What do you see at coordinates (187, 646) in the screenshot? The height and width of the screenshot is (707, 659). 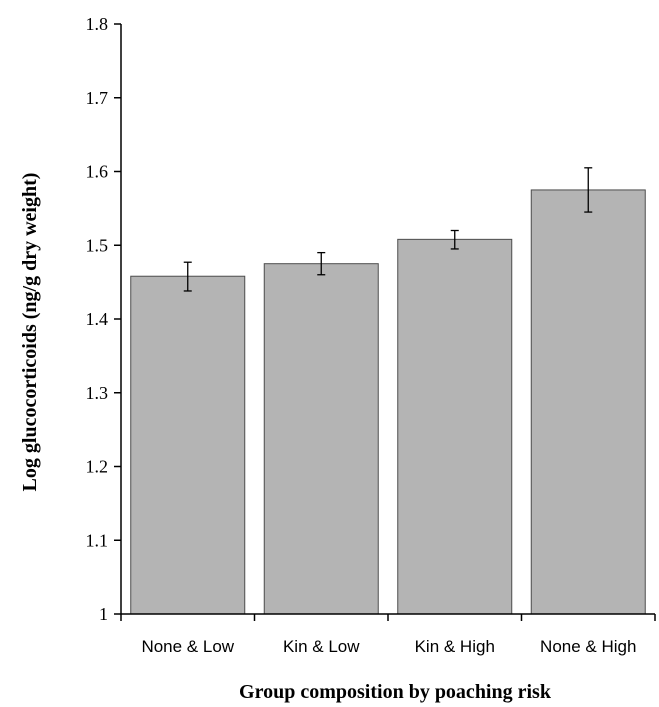 I see `x-category-label: None & Low` at bounding box center [187, 646].